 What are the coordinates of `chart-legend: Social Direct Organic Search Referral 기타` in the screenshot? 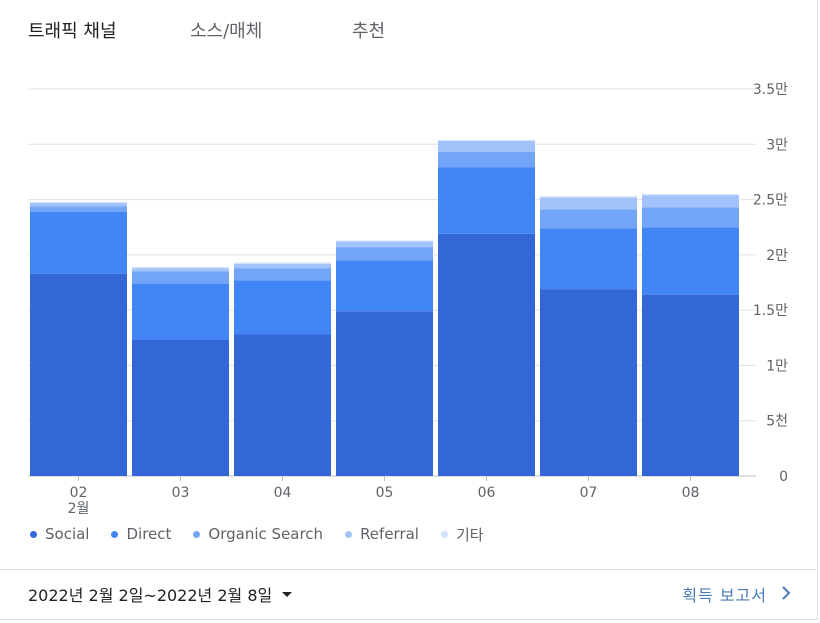 It's located at (268, 534).